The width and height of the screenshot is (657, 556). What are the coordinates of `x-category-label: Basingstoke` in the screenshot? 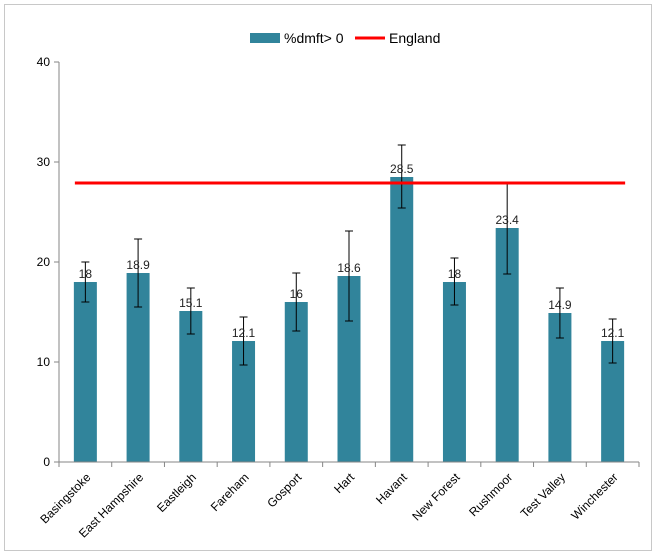 It's located at (65, 498).